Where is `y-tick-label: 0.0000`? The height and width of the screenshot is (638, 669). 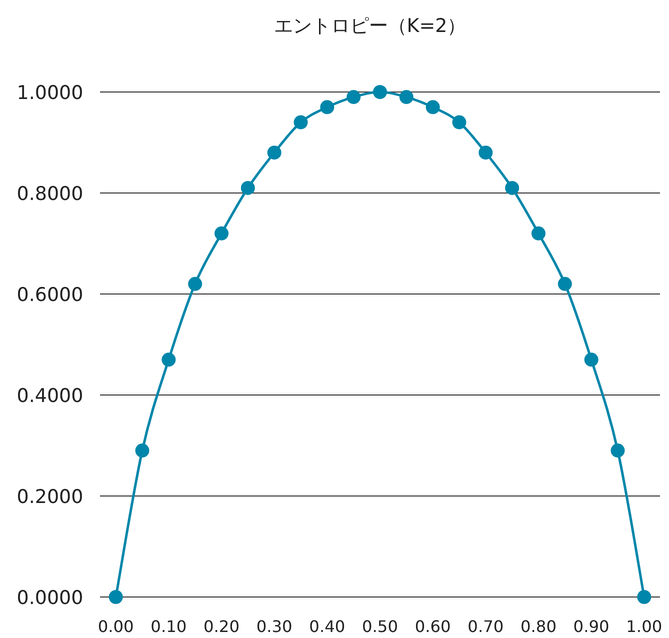
y-tick-label: 0.0000 is located at coordinates (50, 598).